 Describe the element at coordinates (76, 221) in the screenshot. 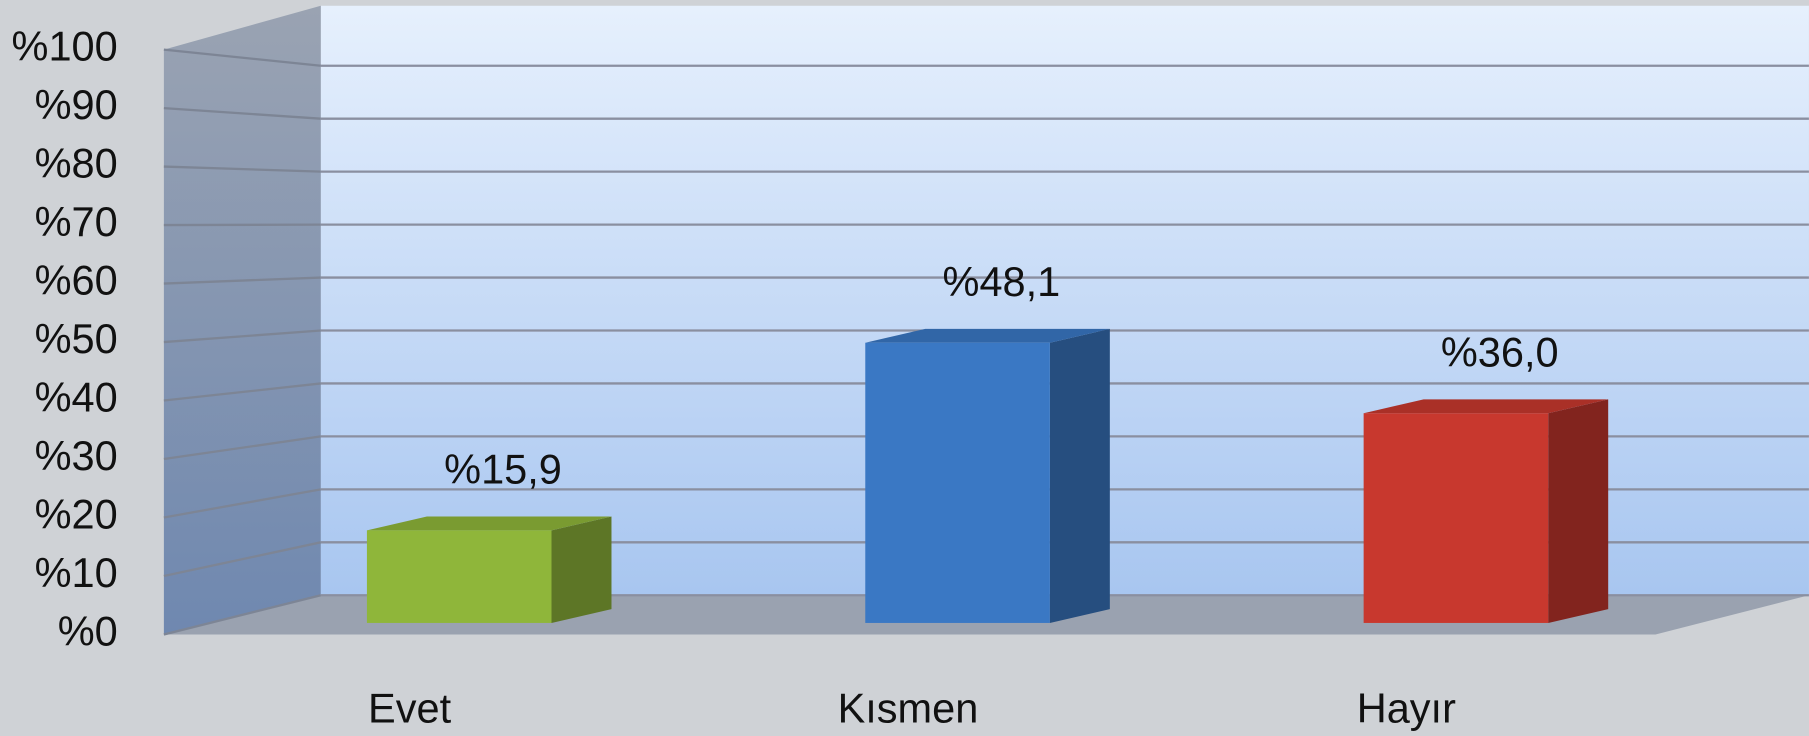

I see `y-tick-label: %70` at that location.